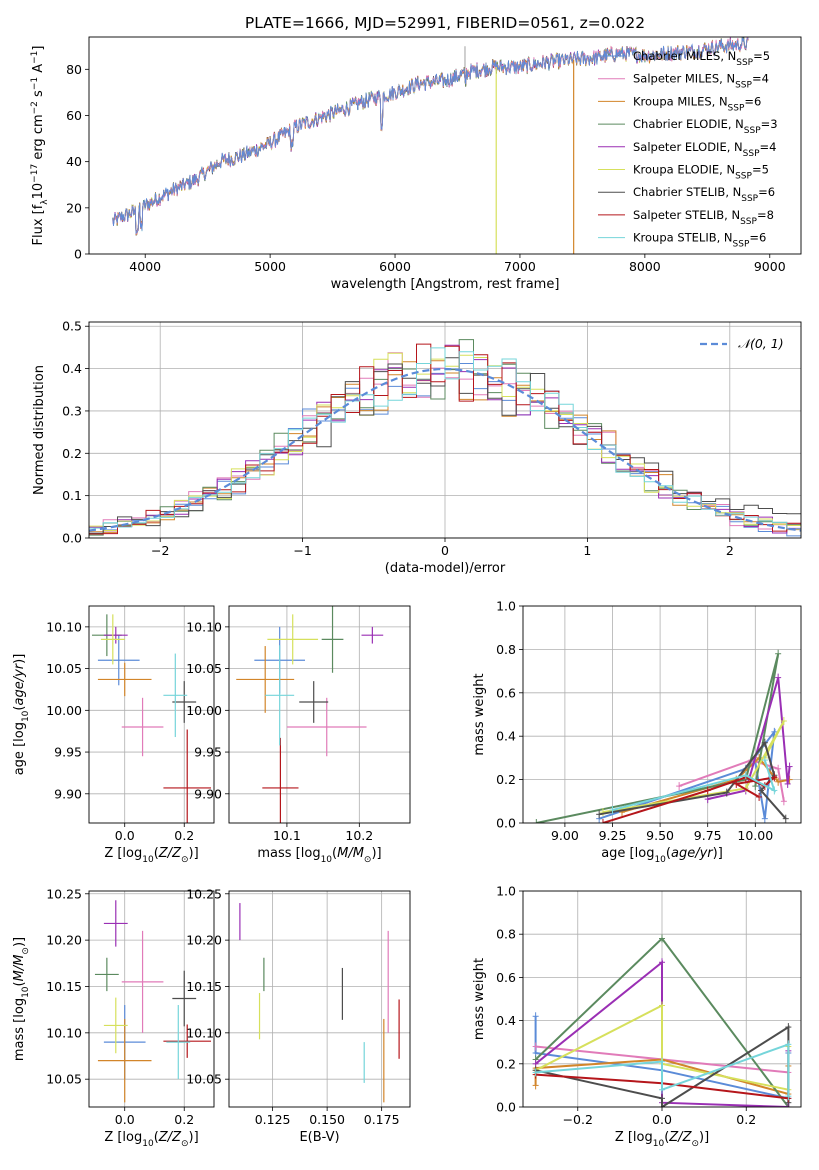  Describe the element at coordinates (506, 977) in the screenshot. I see `y-tick-label: 0.6` at that location.